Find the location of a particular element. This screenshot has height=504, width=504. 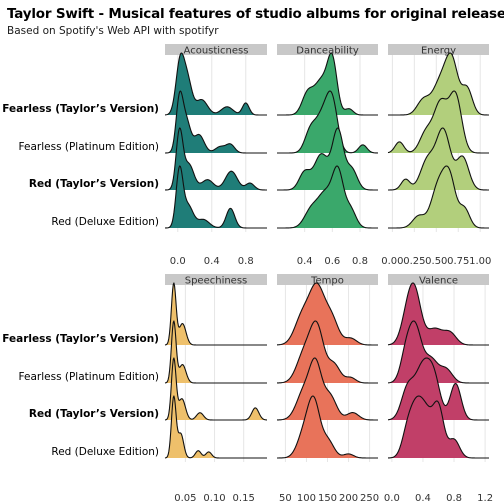

ridge-fill-acousticness-fearless-platinum-edition is located at coordinates (216, 122).